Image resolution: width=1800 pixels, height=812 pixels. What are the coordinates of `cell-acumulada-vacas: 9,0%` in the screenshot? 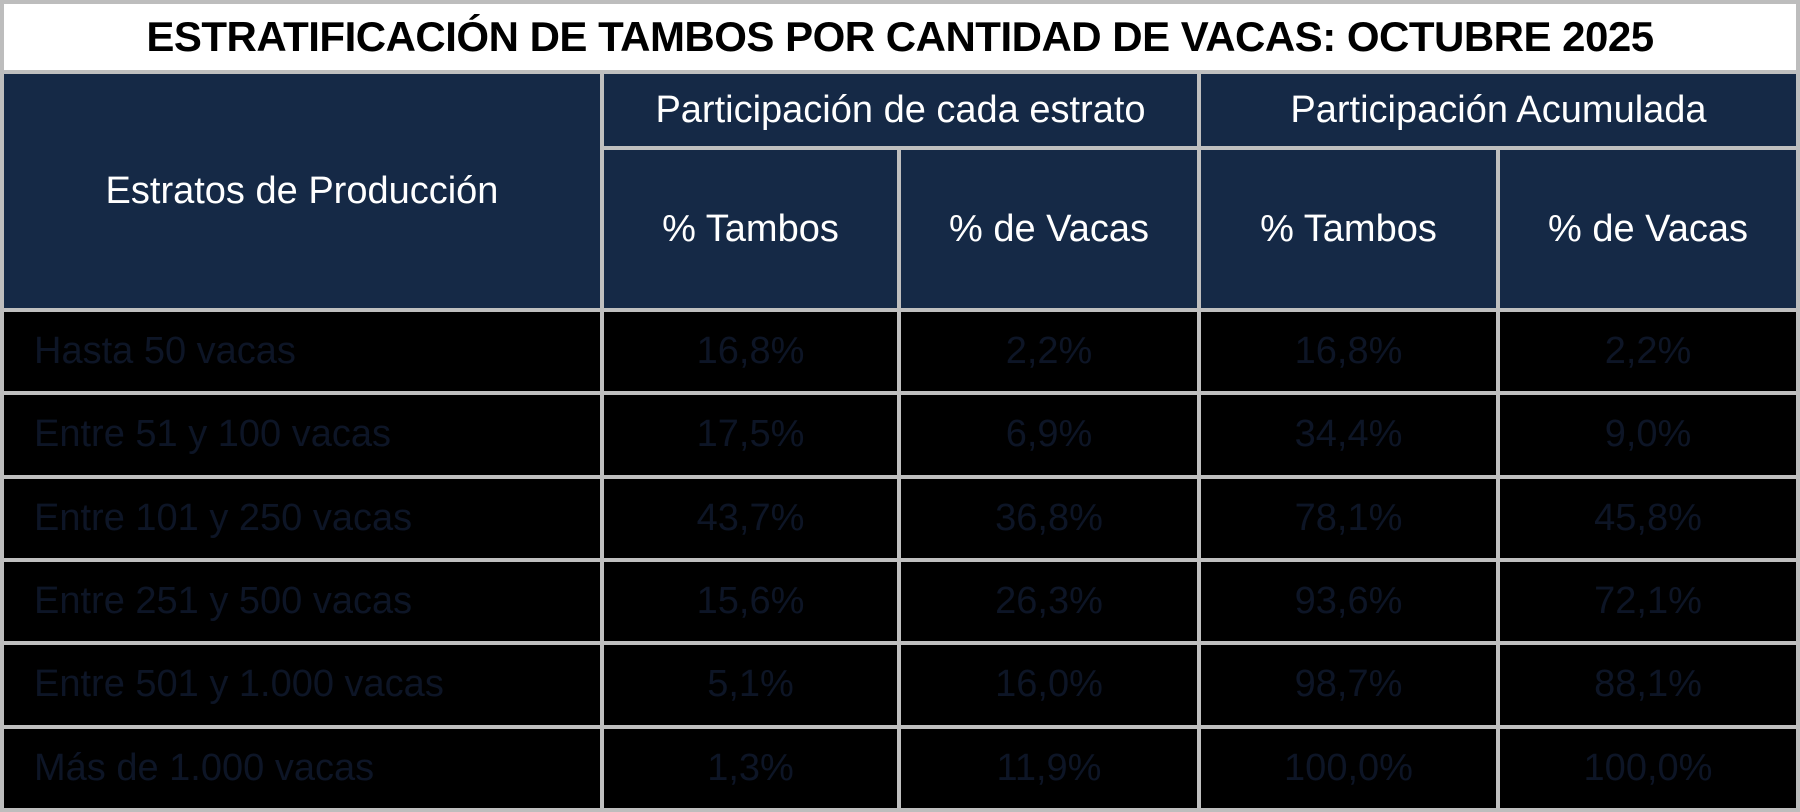 It's located at (1648, 435).